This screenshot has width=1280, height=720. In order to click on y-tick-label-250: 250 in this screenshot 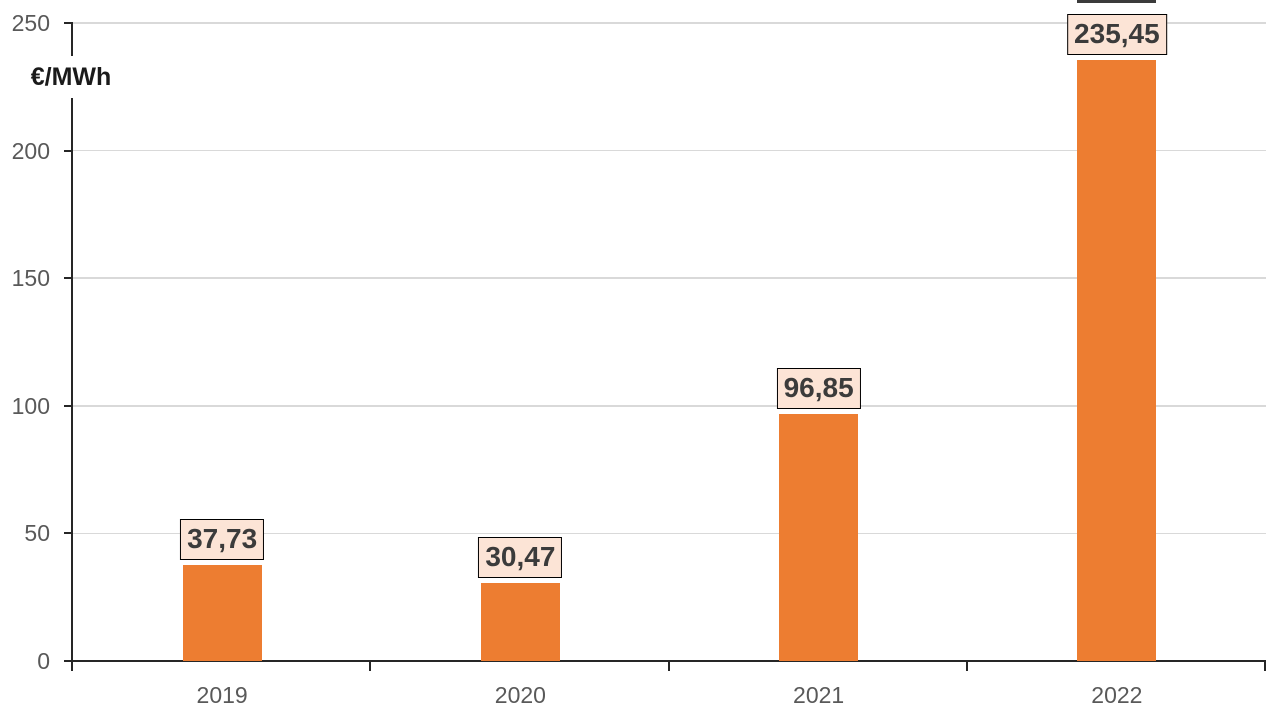, I will do `click(30, 23)`.